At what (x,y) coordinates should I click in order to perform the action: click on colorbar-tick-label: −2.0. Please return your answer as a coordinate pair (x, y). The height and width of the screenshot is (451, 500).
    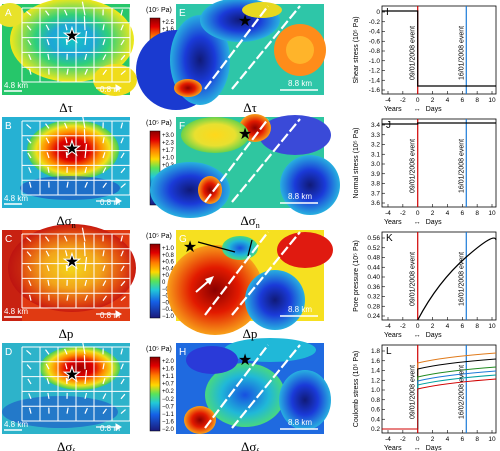
    Looking at the image, I should click on (168, 430).